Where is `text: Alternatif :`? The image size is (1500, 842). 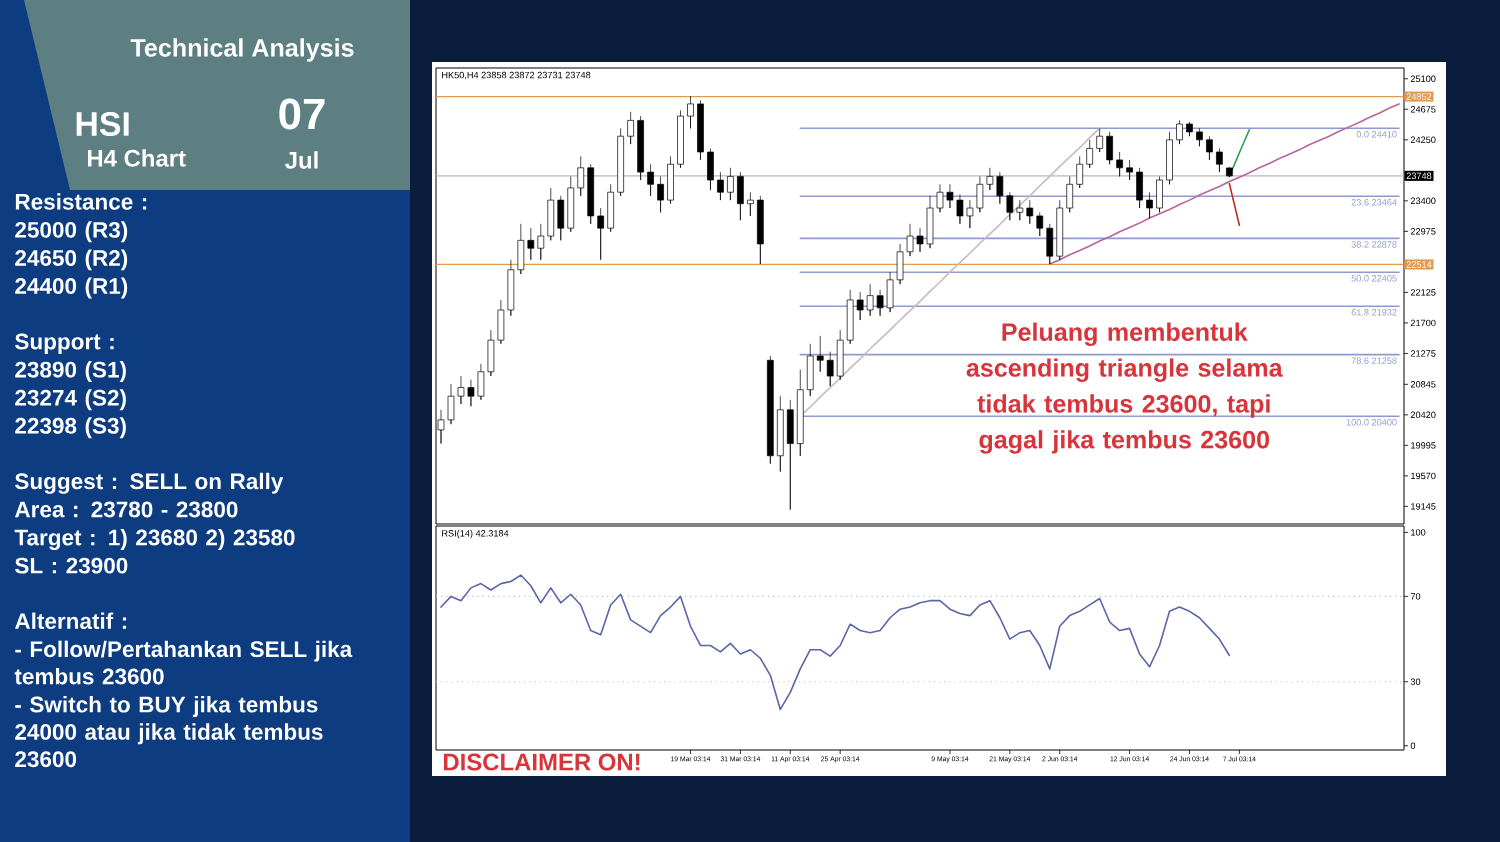 text: Alternatif : is located at coordinates (70, 621).